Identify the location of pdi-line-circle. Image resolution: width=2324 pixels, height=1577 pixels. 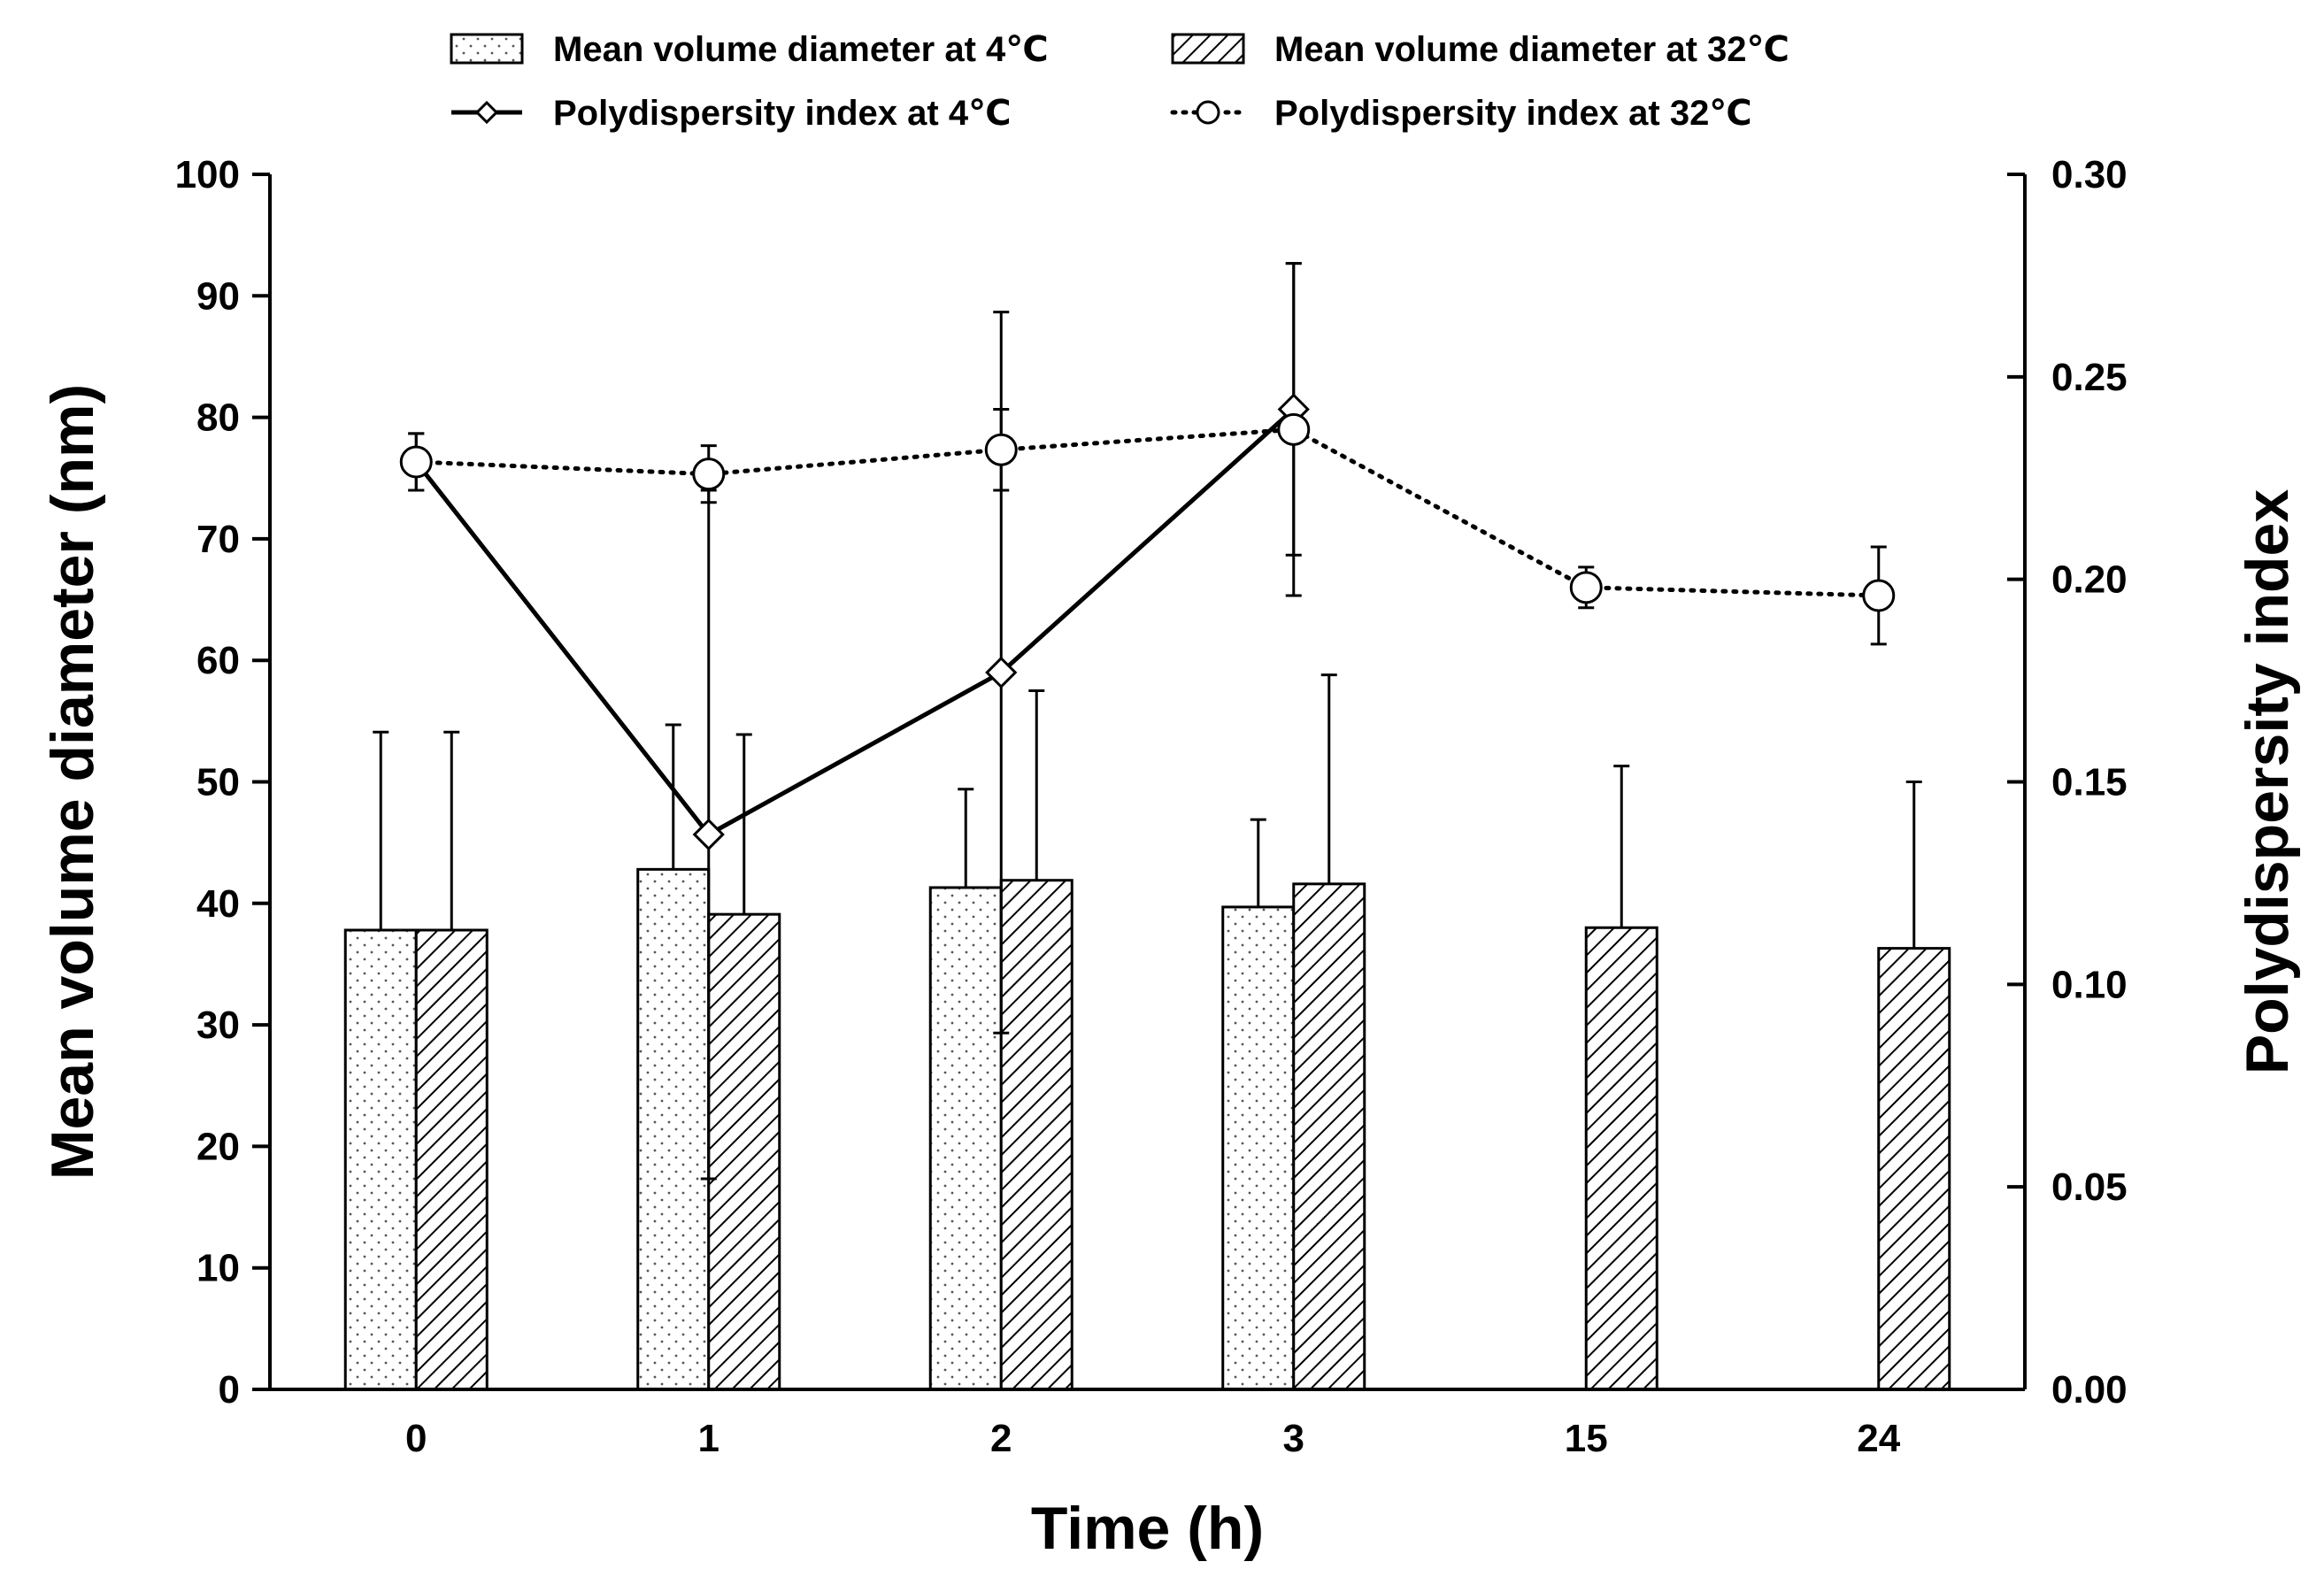
(1147, 512).